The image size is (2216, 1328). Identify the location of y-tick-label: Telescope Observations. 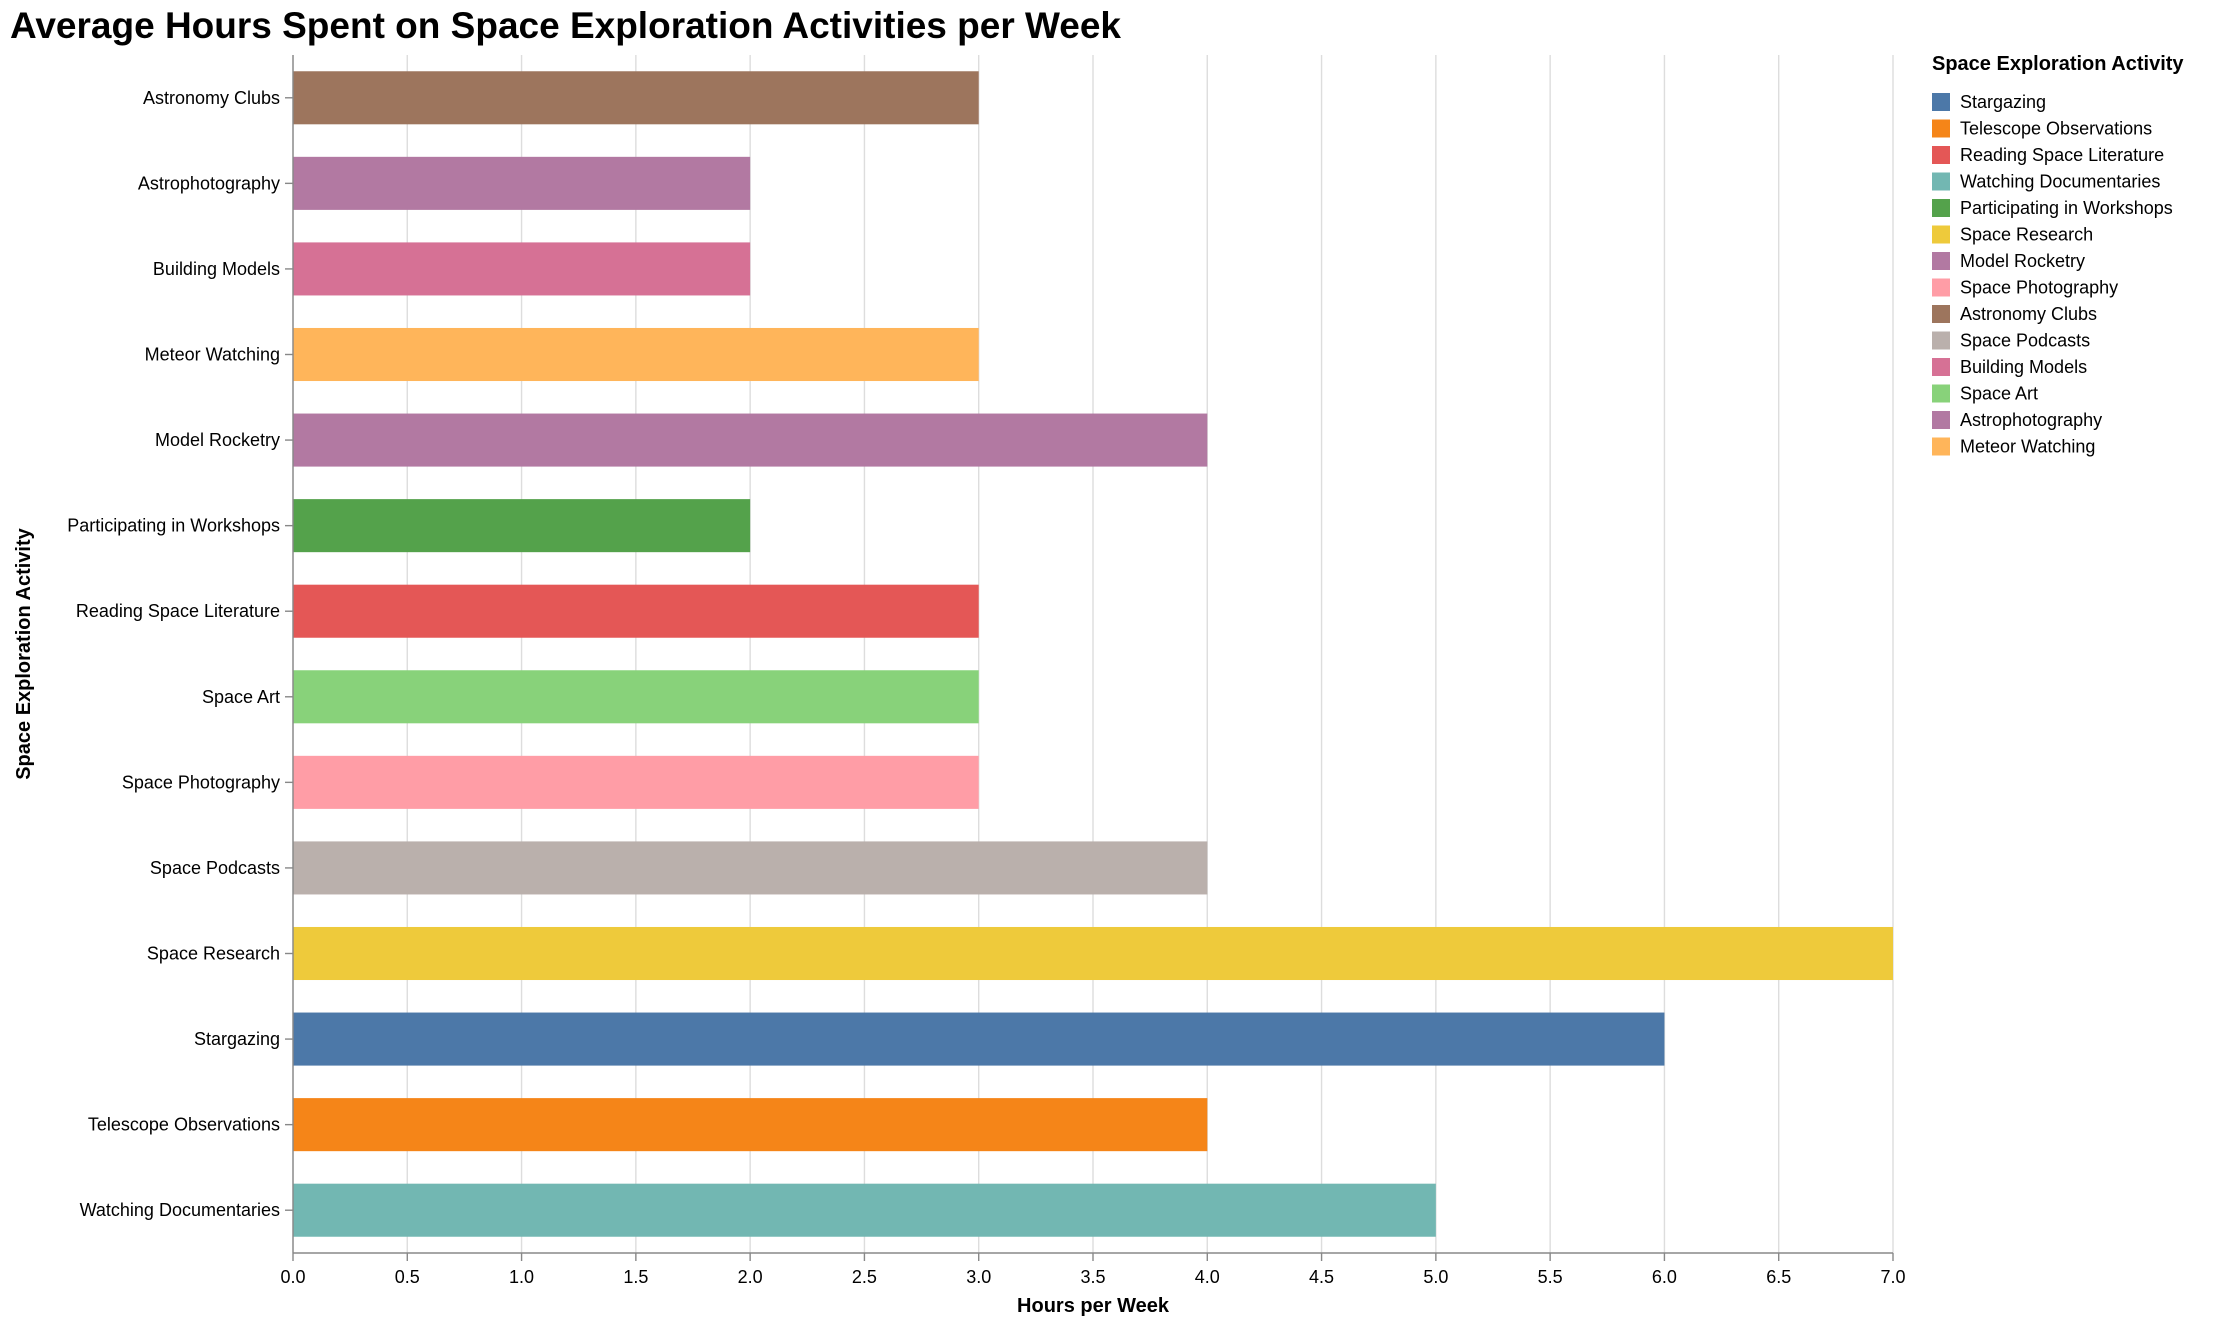
(184, 1125).